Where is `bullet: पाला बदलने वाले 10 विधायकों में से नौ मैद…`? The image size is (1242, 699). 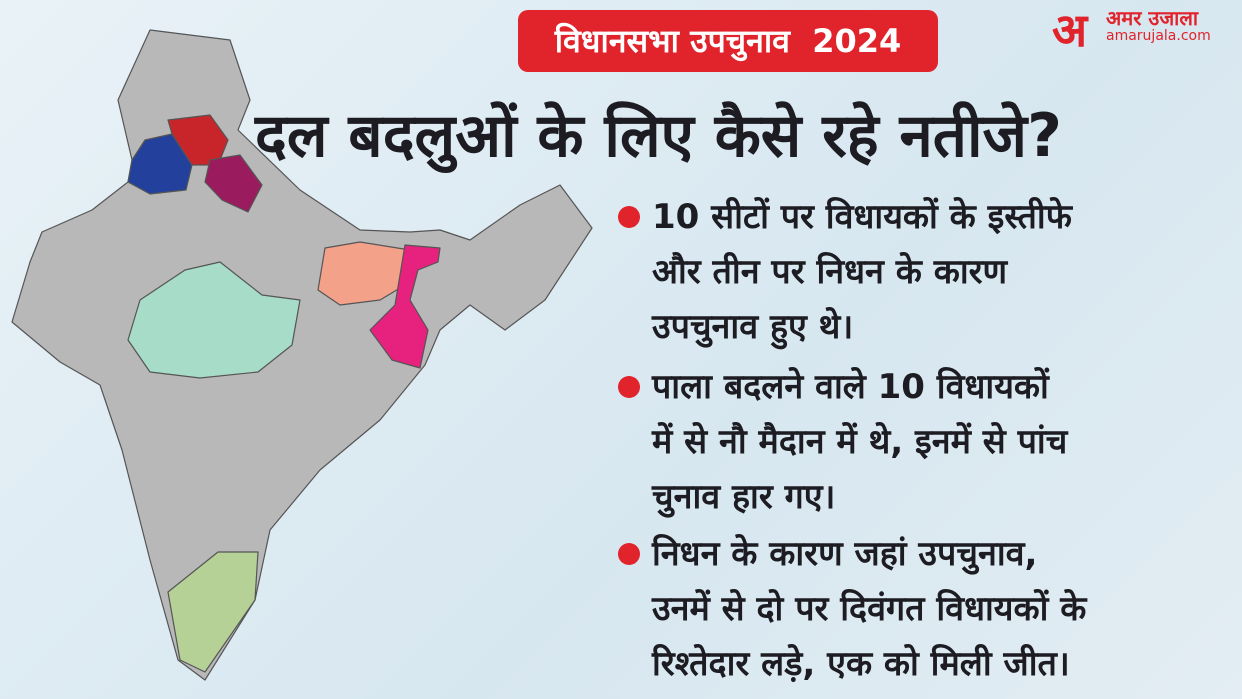
bullet: पाला बदलने वाले 10 विधायकों में से नौ मैद… is located at coordinates (928, 442).